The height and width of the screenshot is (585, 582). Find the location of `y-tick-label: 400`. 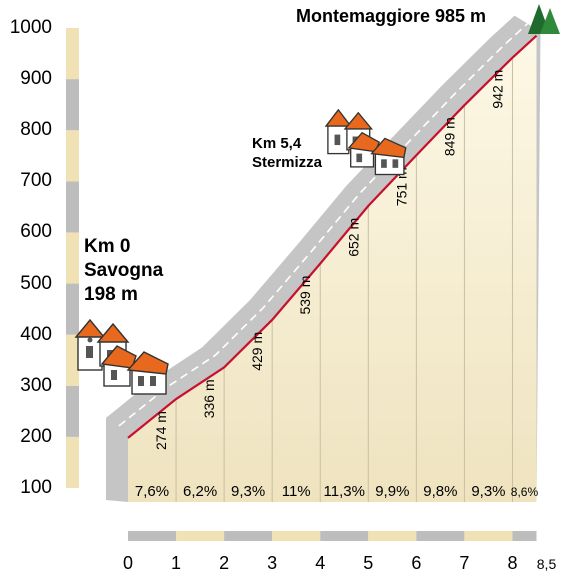

y-tick-label: 400 is located at coordinates (36, 334).